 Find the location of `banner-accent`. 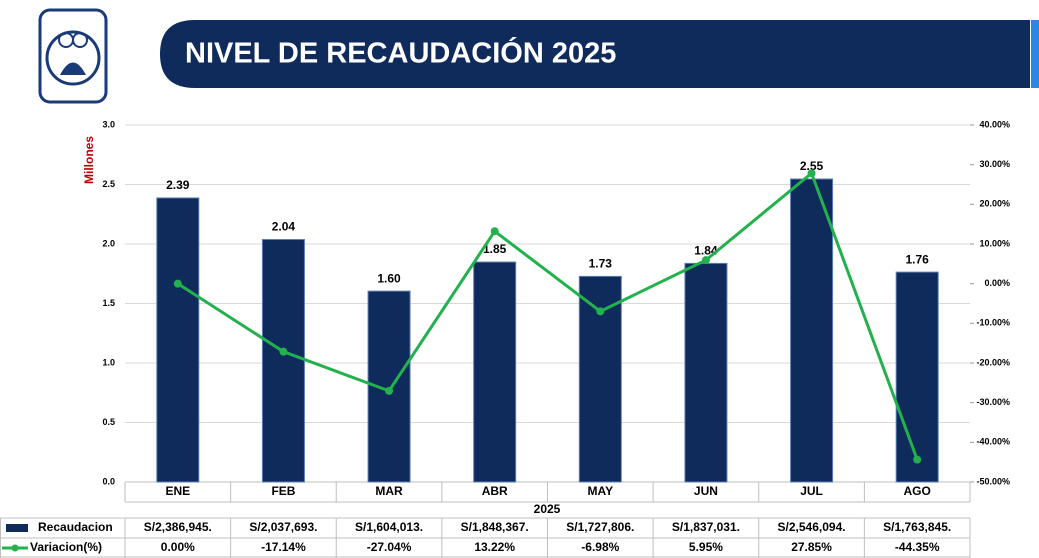

banner-accent is located at coordinates (1035, 54).